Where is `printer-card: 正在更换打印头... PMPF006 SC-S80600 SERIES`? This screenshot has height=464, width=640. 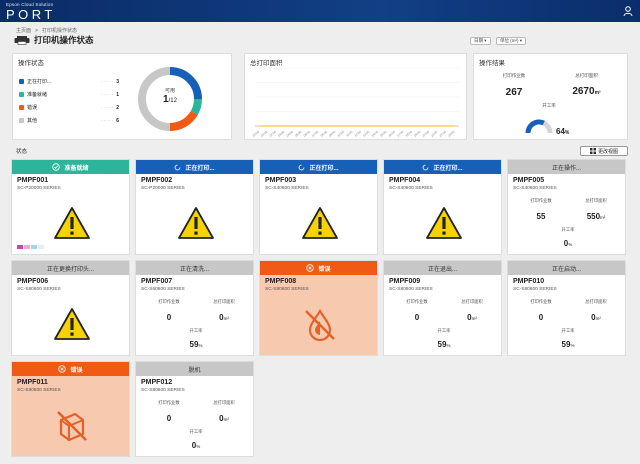 printer-card: 正在更换打印头... PMPF006 SC-S80600 SERIES is located at coordinates (70, 308).